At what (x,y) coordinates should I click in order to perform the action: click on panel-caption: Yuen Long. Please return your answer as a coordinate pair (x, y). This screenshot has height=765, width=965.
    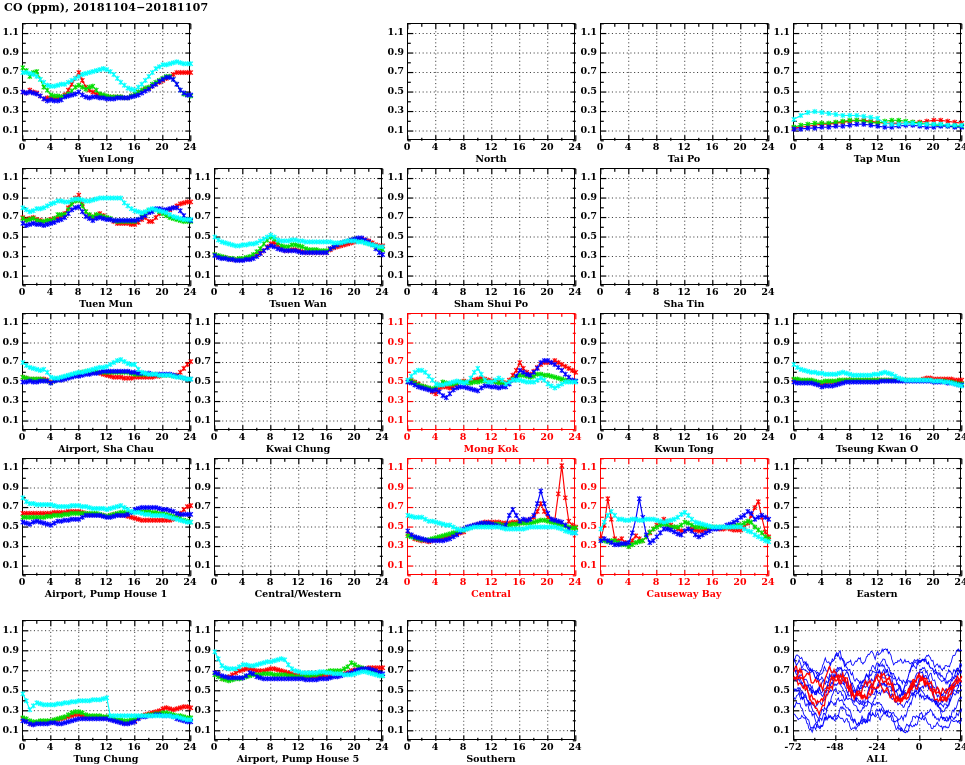
    Looking at the image, I should click on (106, 159).